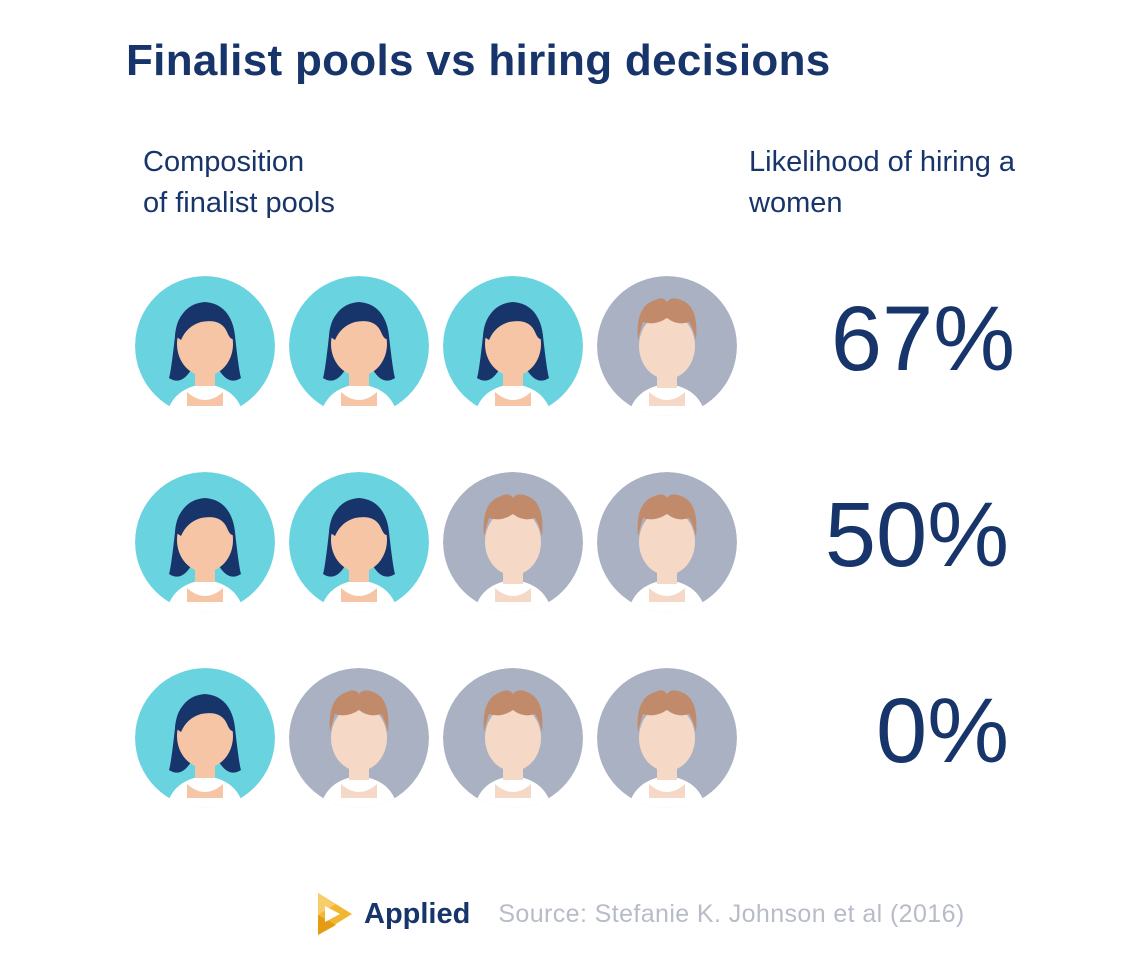  I want to click on likelihood-header: Likelihood of hiring a women, so click(882, 183).